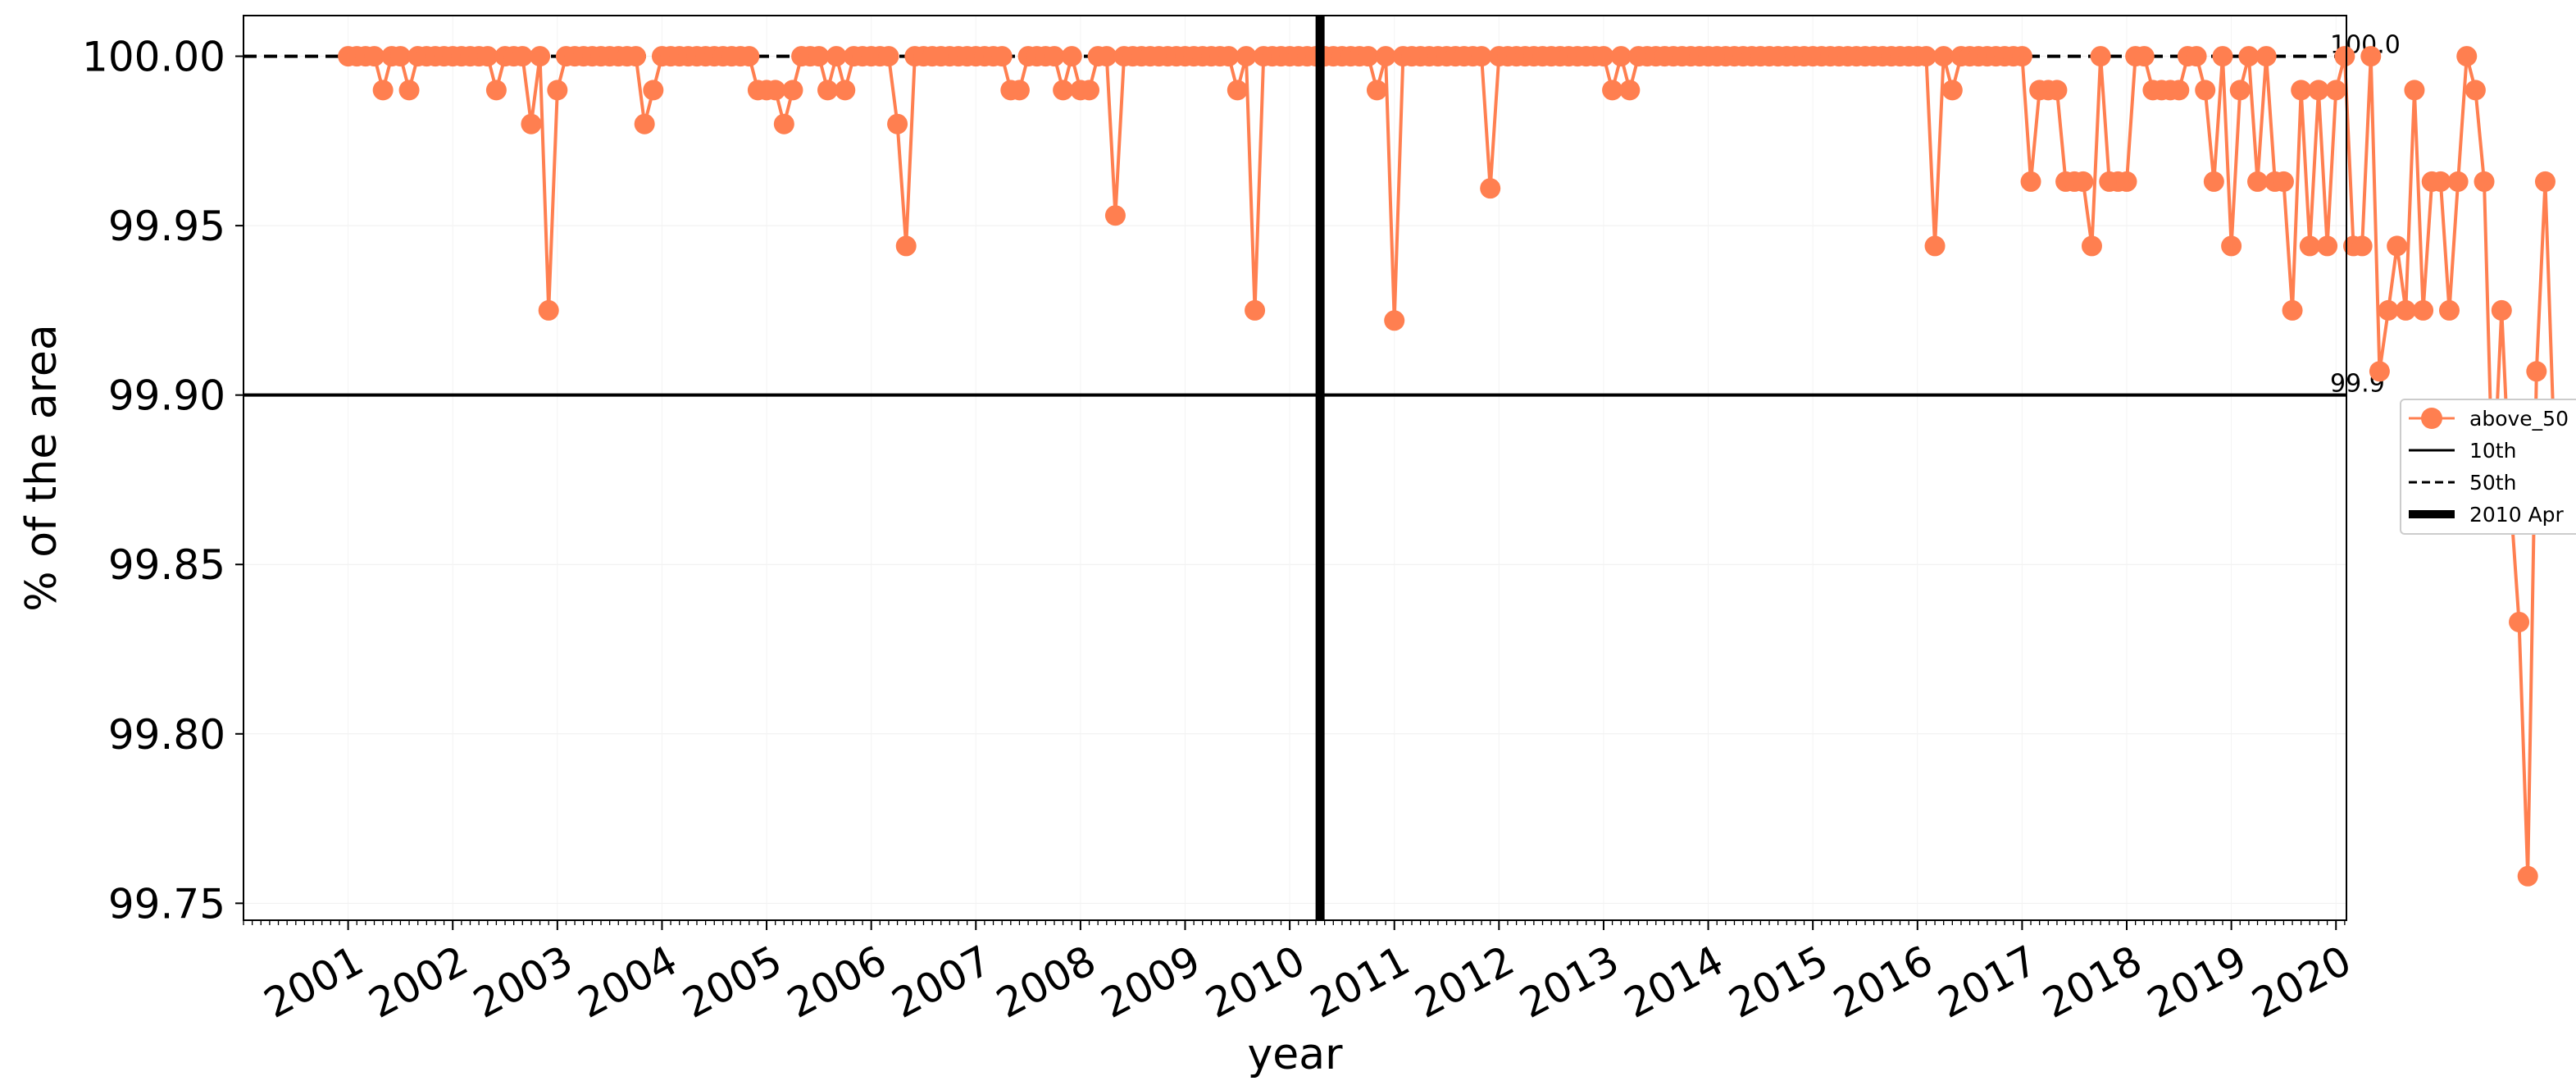 The width and height of the screenshot is (2576, 1090). I want to click on x-tick-label: 2004, so click(628, 983).